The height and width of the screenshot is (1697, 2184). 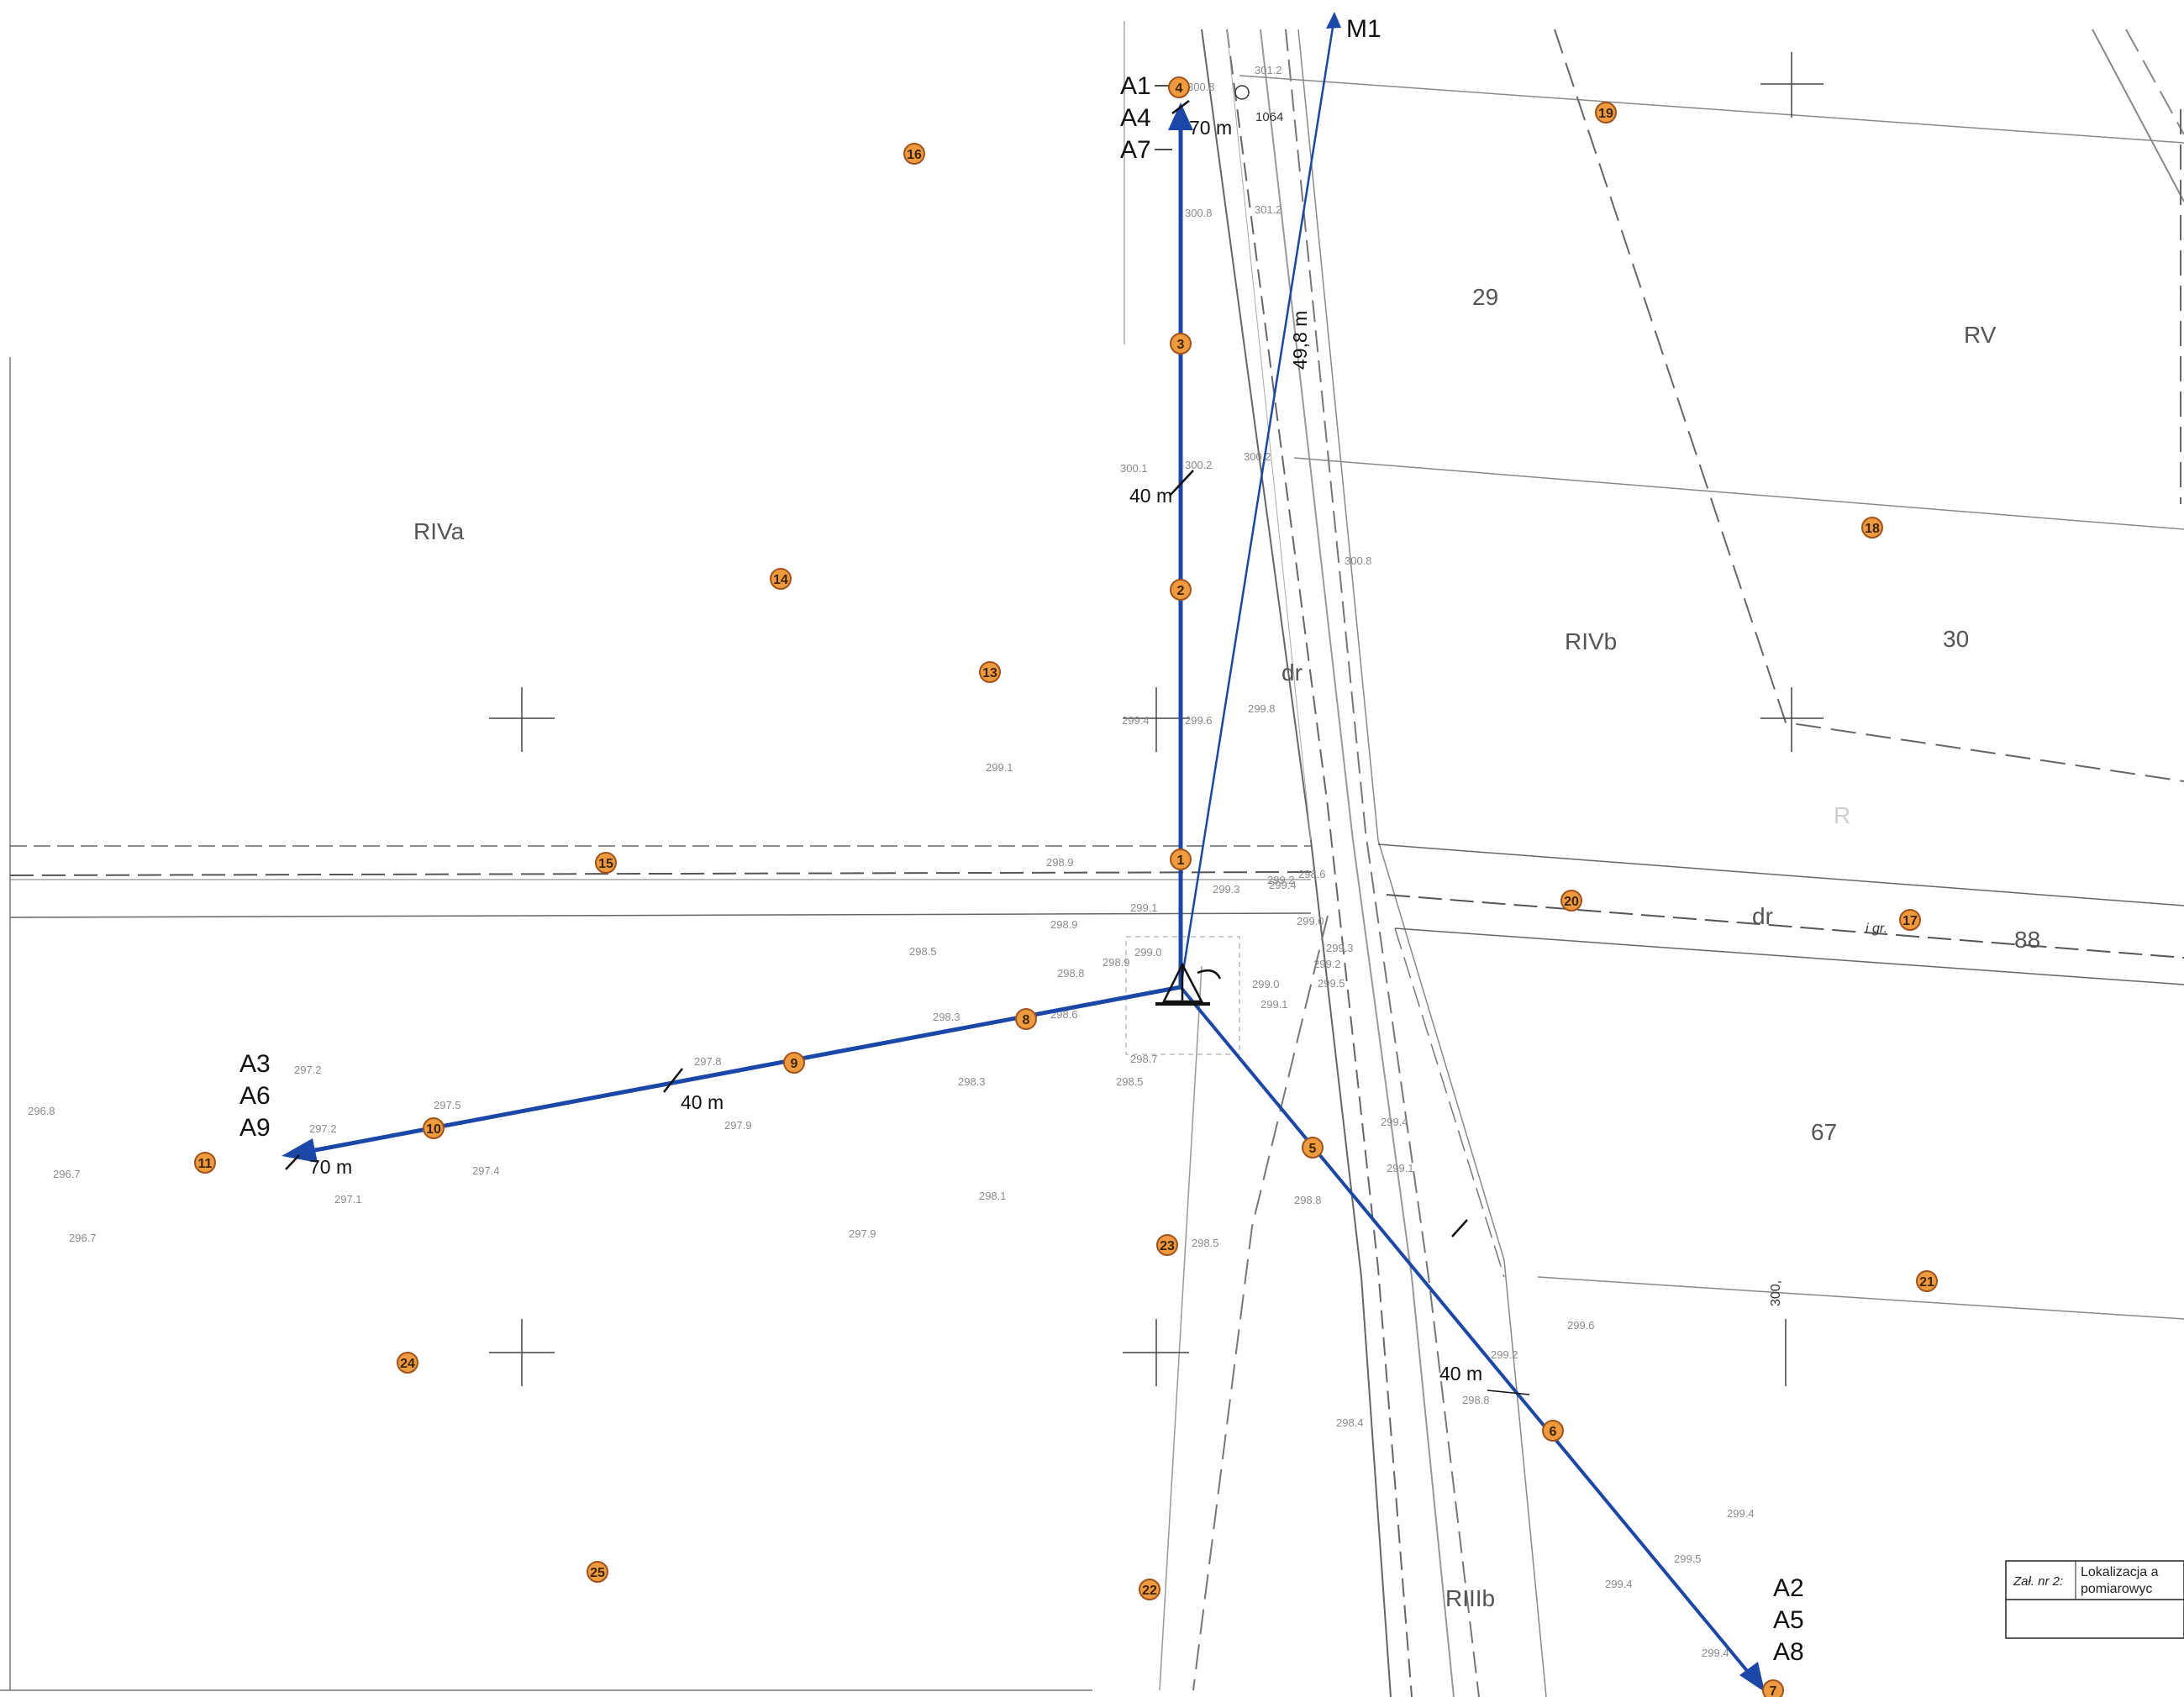 What do you see at coordinates (1363, 29) in the screenshot?
I see `mast-label: M1` at bounding box center [1363, 29].